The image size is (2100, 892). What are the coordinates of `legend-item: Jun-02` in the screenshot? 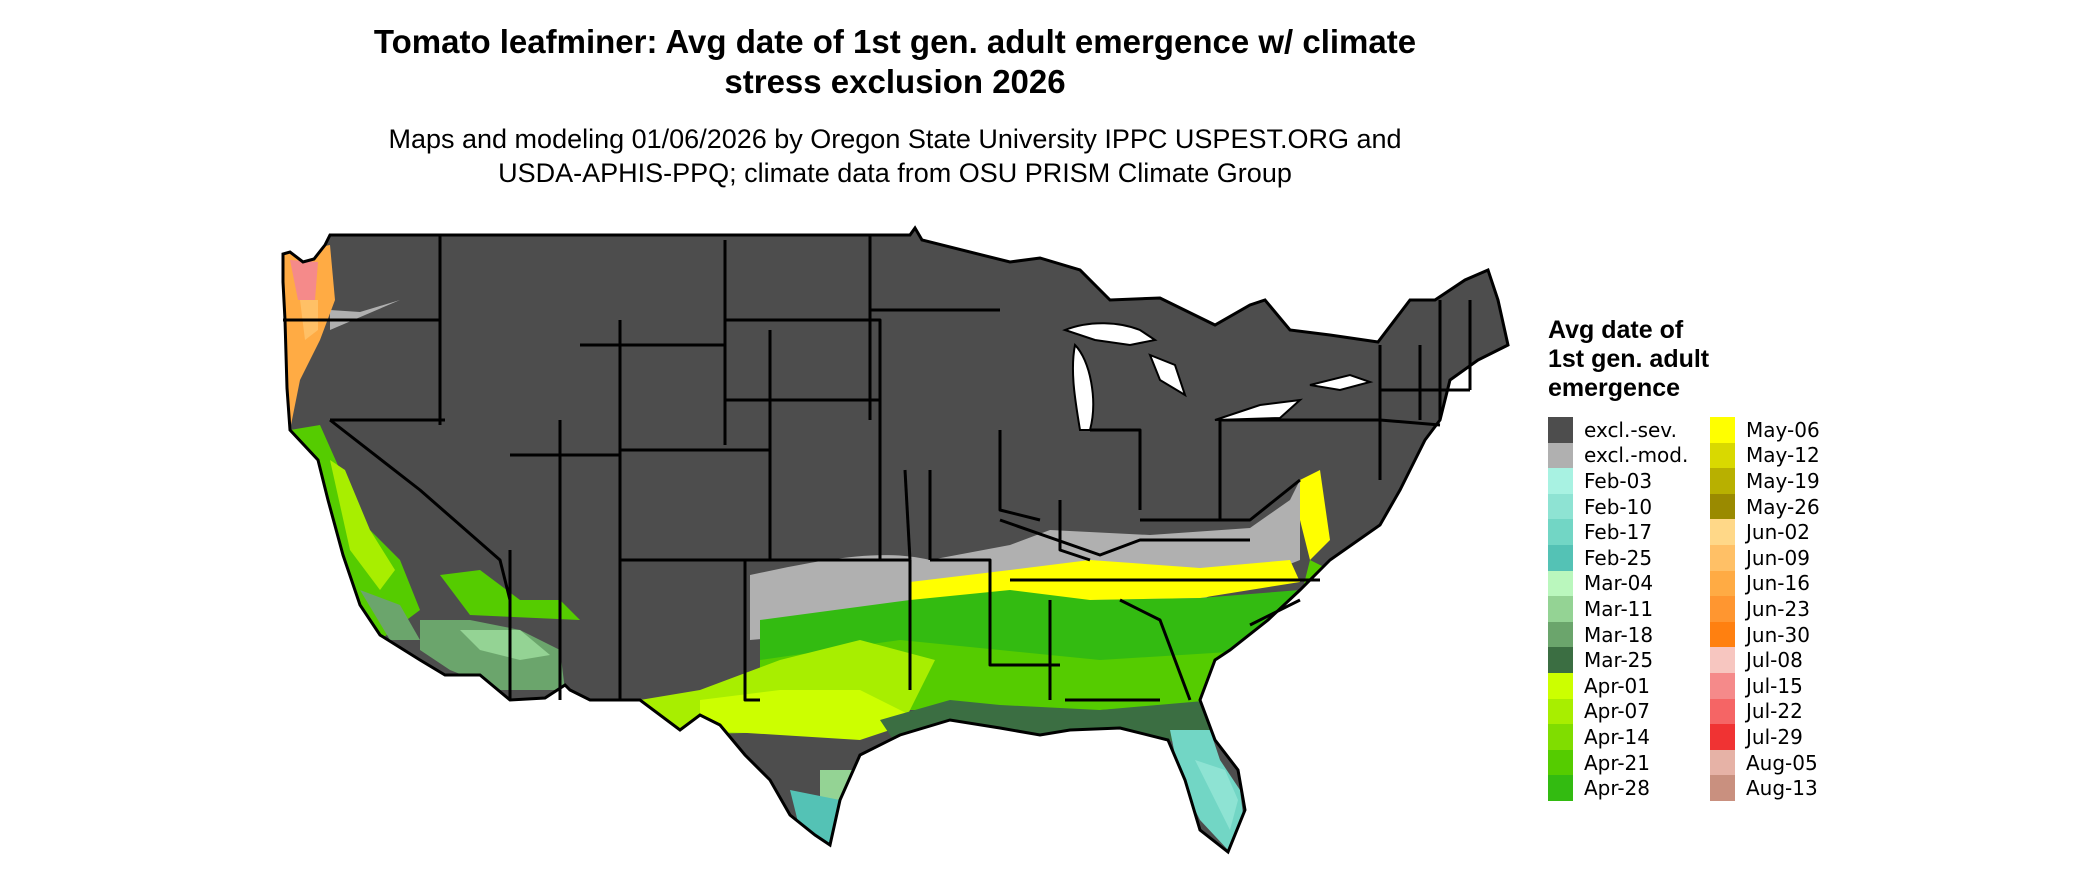 It's located at (1791, 532).